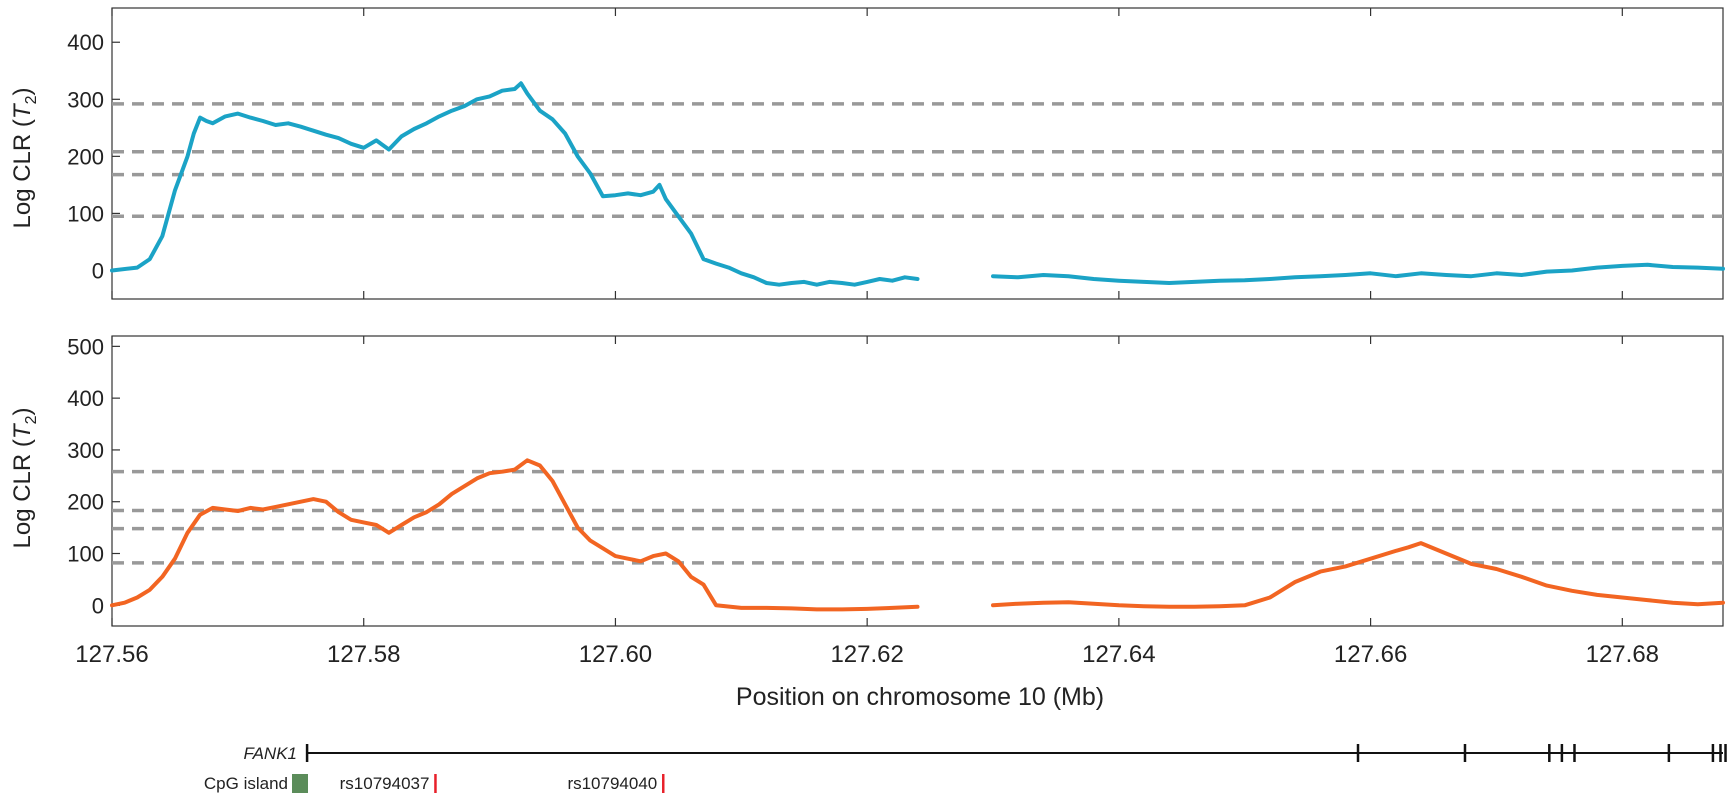 This screenshot has width=1731, height=800. Describe the element at coordinates (98, 270) in the screenshot. I see `top-y-tick-label: 0` at that location.